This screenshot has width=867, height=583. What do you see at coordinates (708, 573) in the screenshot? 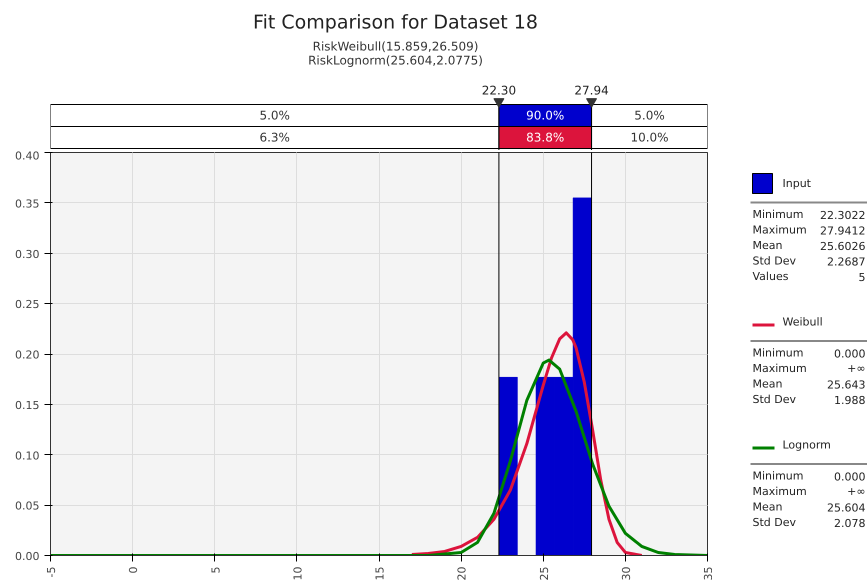
I see `x-tick-label: 35` at bounding box center [708, 573].